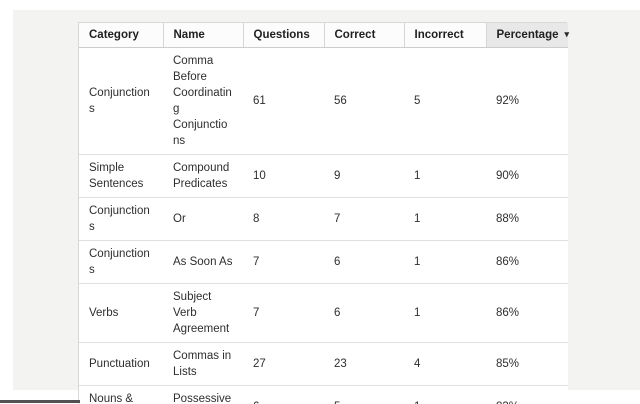  Describe the element at coordinates (364, 101) in the screenshot. I see `cell-correct: 56` at that location.